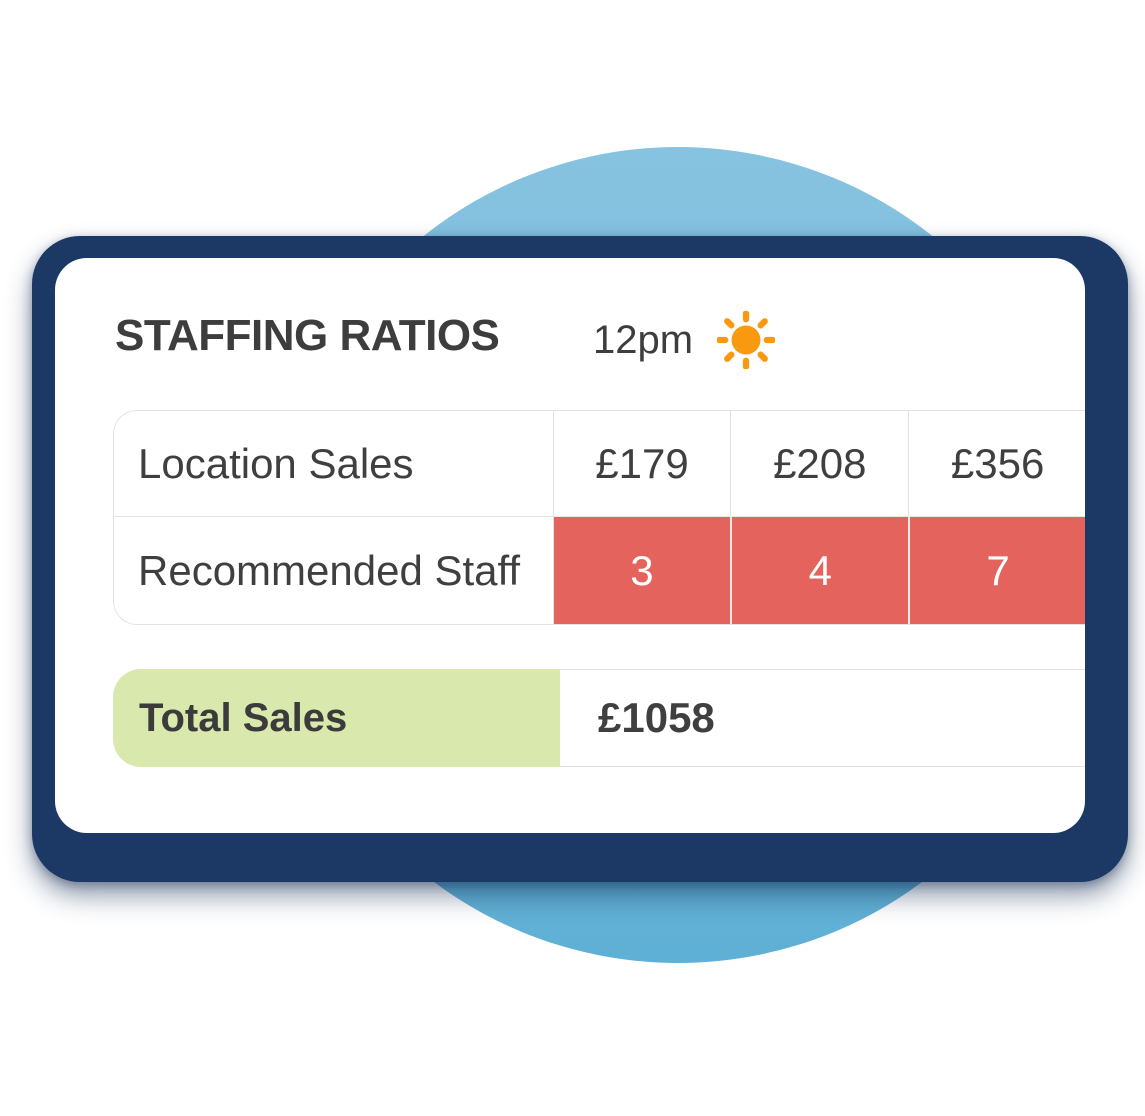 This screenshot has width=1145, height=1116. What do you see at coordinates (333, 570) in the screenshot?
I see `row-label-recommended-staff: Recommended Staff` at bounding box center [333, 570].